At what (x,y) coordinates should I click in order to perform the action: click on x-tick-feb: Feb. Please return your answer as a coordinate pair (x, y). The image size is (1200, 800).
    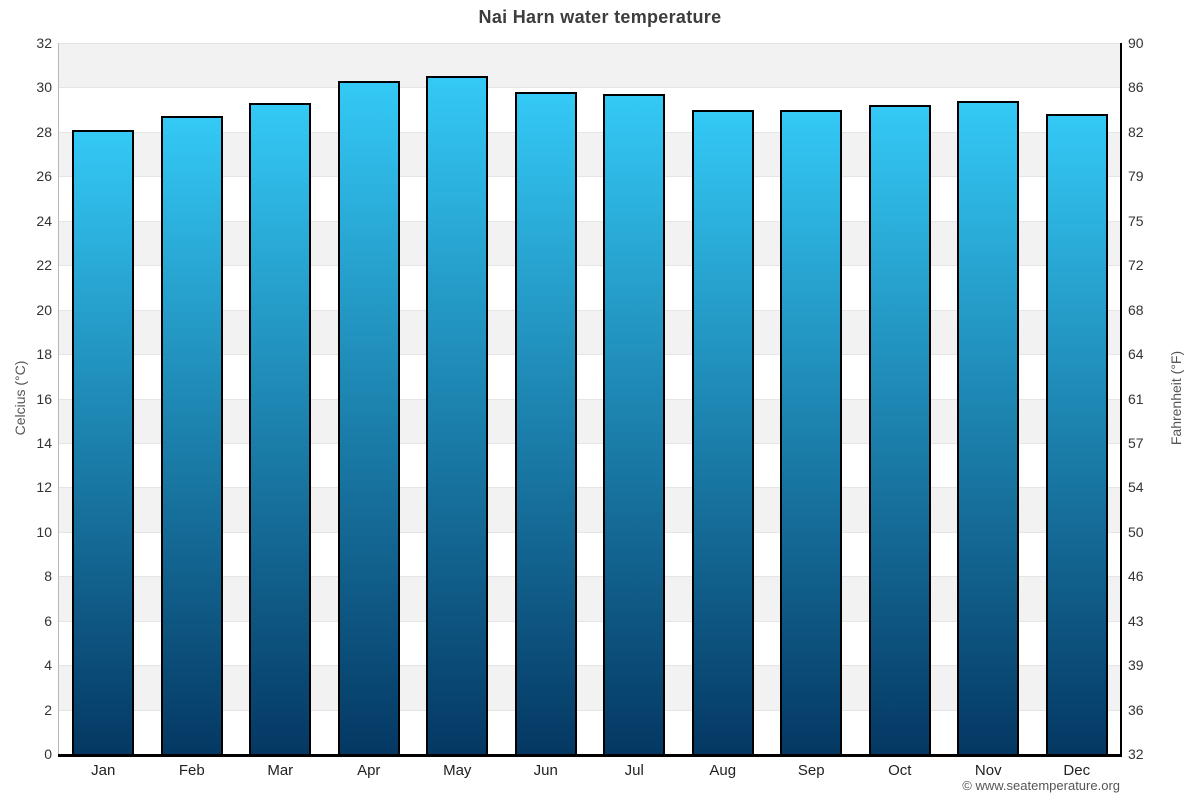
    Looking at the image, I should click on (191, 770).